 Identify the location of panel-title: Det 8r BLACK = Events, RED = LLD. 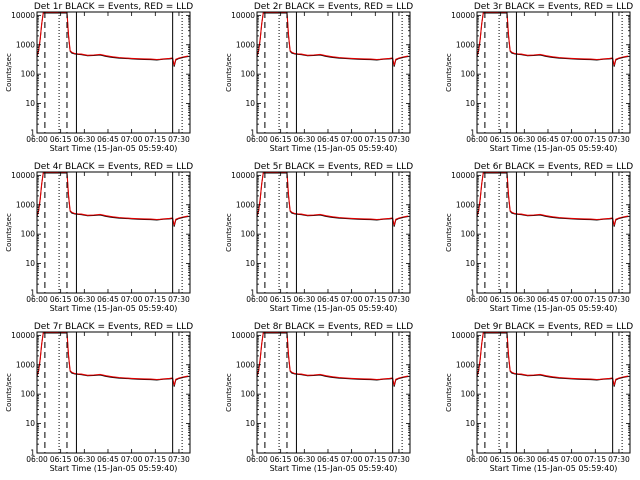
(333, 327).